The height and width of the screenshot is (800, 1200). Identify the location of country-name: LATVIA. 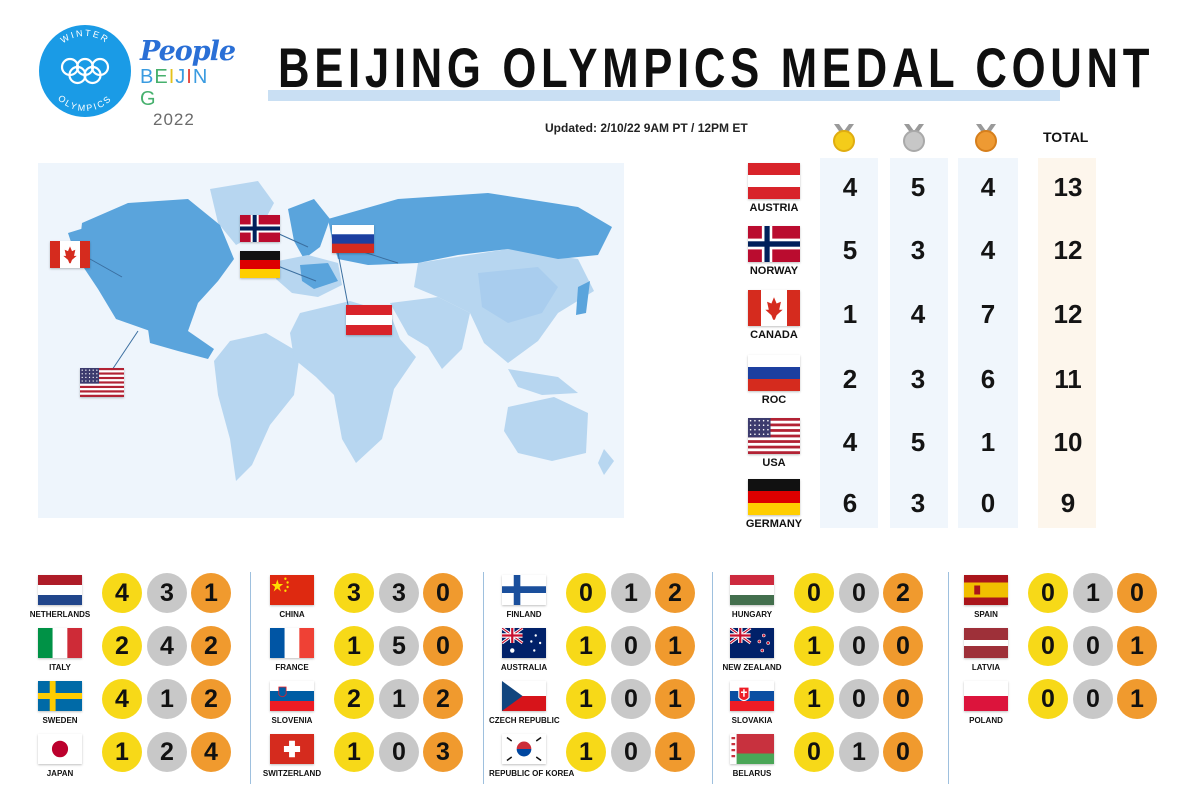
(986, 667).